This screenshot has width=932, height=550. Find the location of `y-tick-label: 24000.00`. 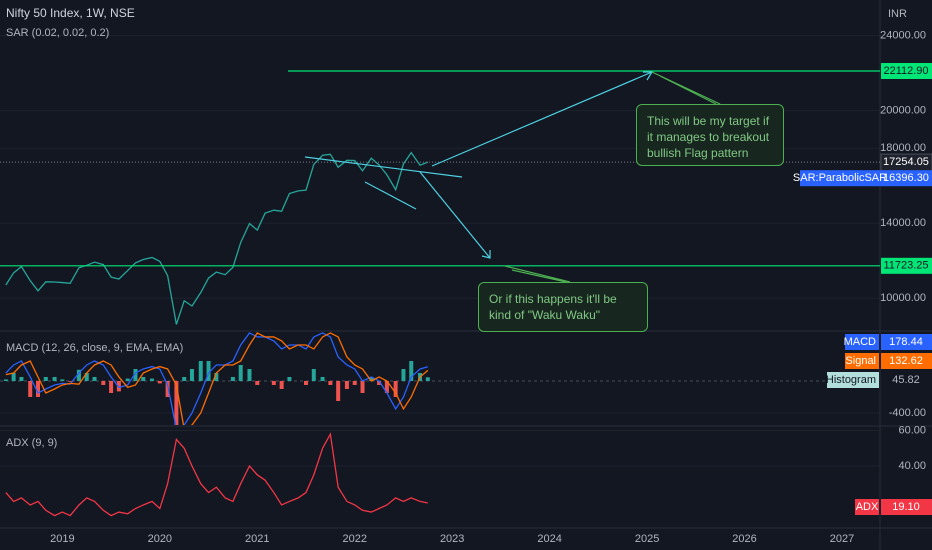

y-tick-label: 24000.00 is located at coordinates (903, 36).